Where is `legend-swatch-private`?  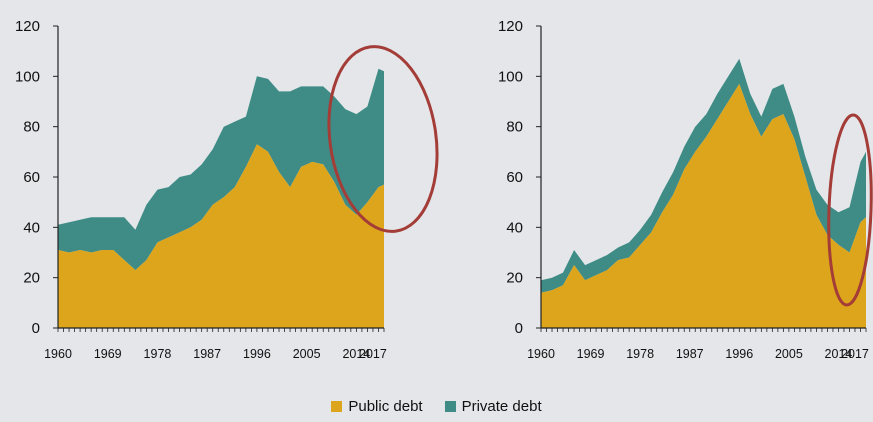 legend-swatch-private is located at coordinates (450, 406).